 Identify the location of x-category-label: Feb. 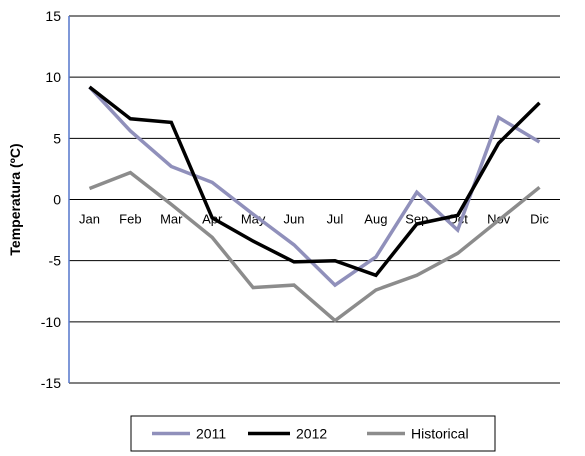
(130, 219).